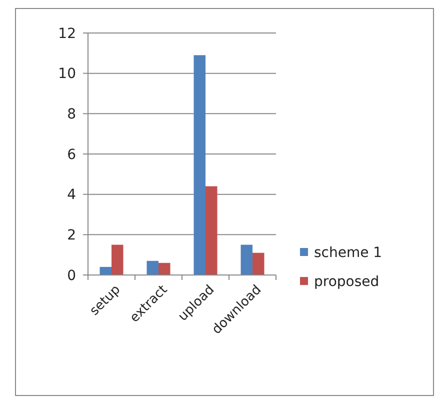  Describe the element at coordinates (347, 282) in the screenshot. I see `legend-label: proposed` at that location.